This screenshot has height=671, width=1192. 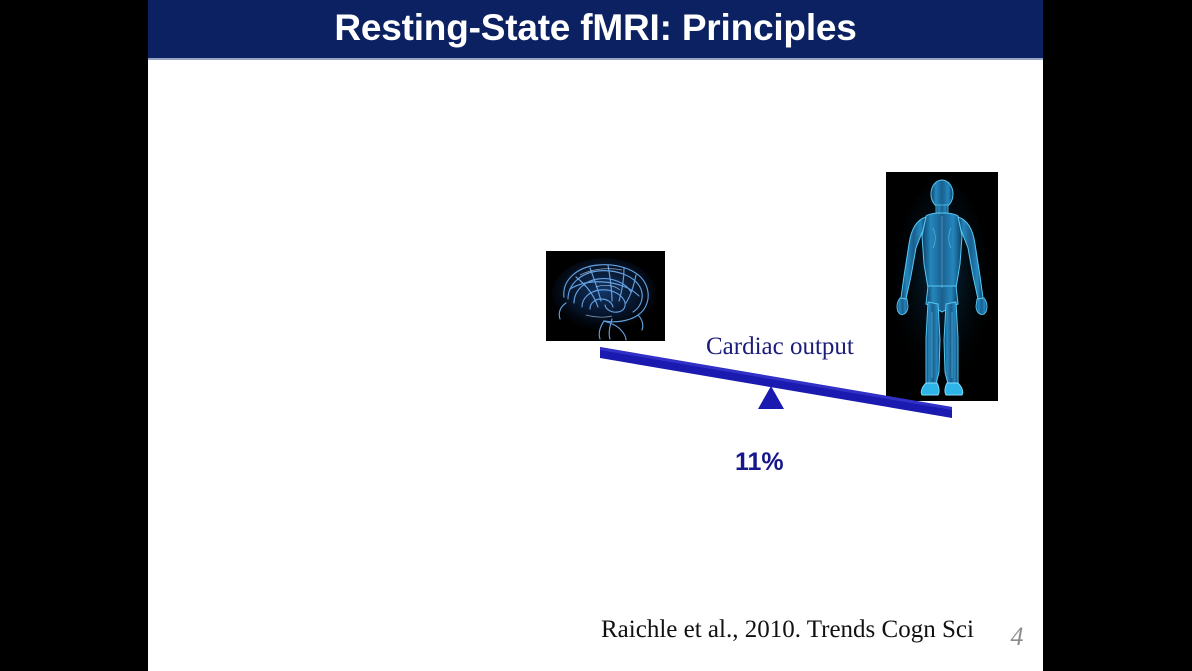 I want to click on brain-image, so click(x=605, y=296).